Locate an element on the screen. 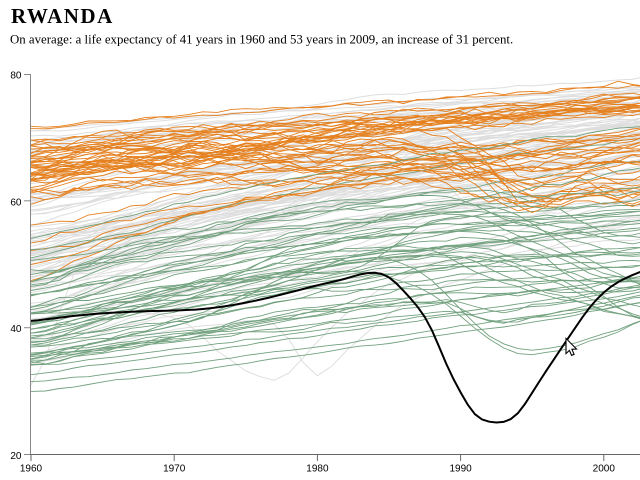 The height and width of the screenshot is (480, 640). svg-text: 40 is located at coordinates (16, 329).